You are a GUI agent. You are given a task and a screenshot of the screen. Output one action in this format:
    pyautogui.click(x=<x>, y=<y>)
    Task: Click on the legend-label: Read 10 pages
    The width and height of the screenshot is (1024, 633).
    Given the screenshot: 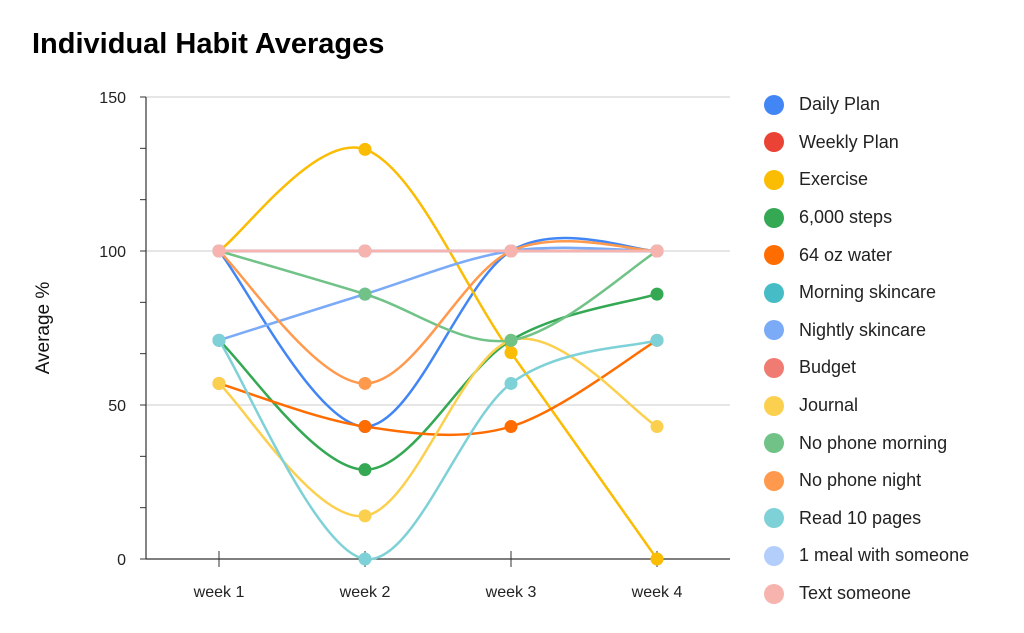 What is the action you would take?
    pyautogui.click(x=860, y=517)
    